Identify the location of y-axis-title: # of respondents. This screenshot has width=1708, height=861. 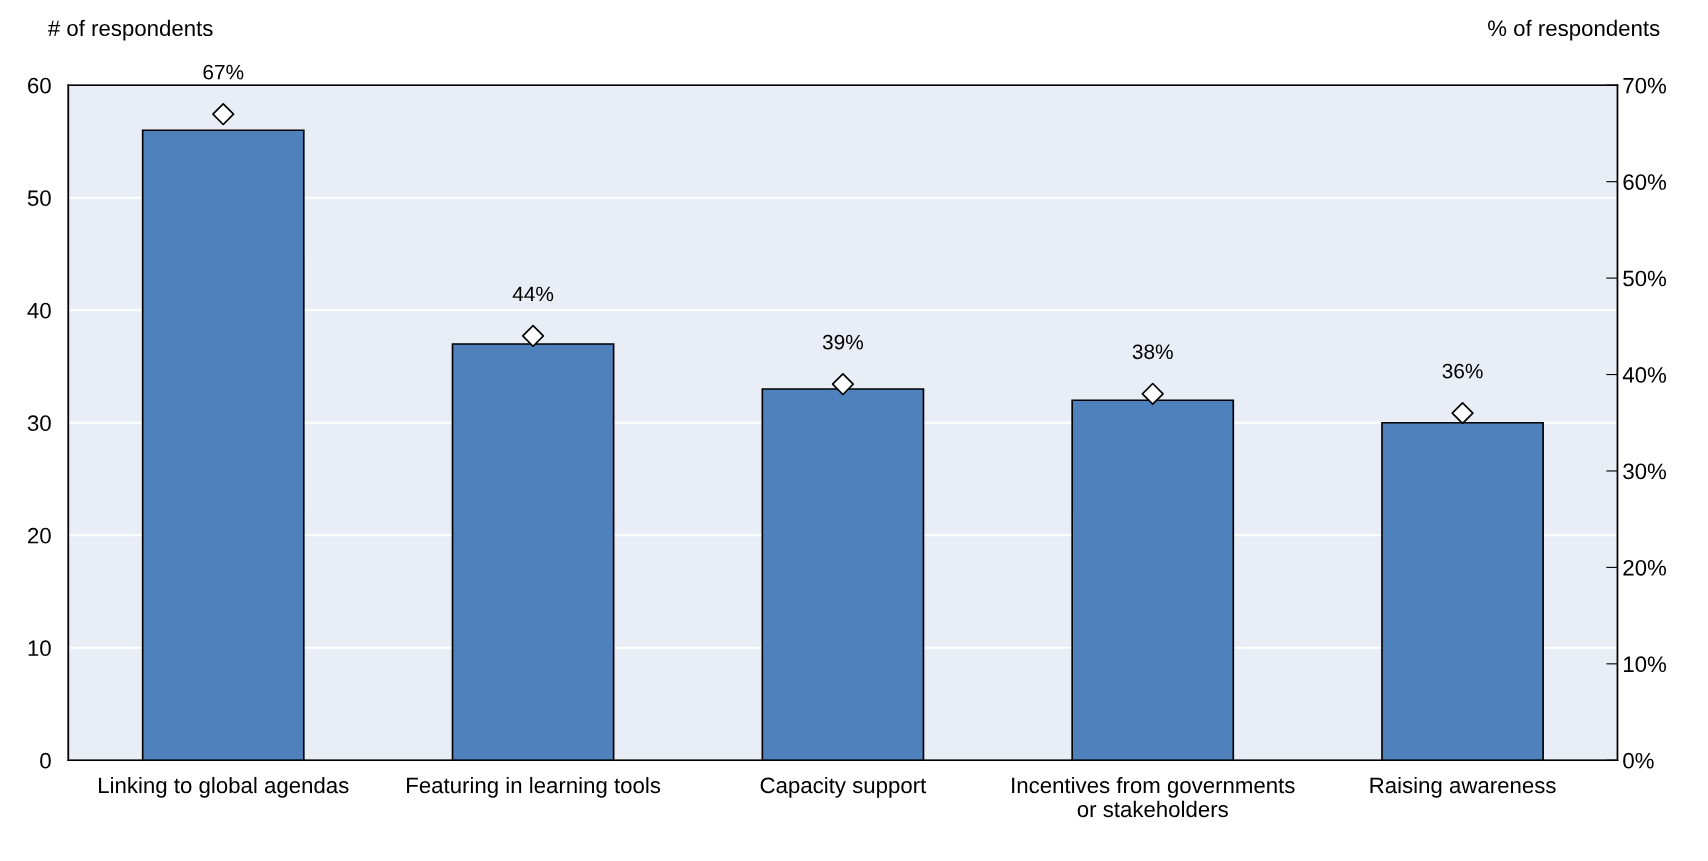
(130, 30).